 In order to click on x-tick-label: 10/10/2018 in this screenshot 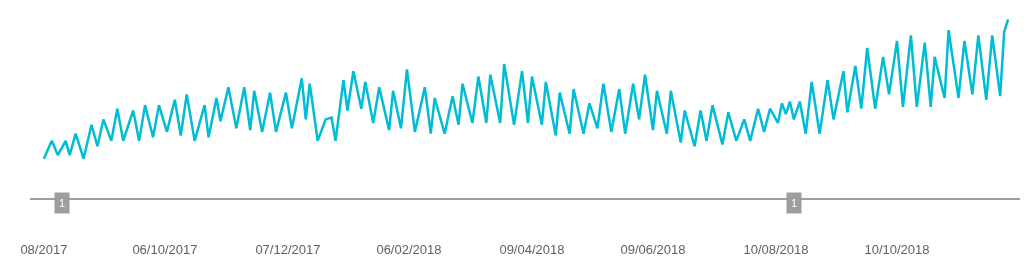, I will do `click(897, 249)`.